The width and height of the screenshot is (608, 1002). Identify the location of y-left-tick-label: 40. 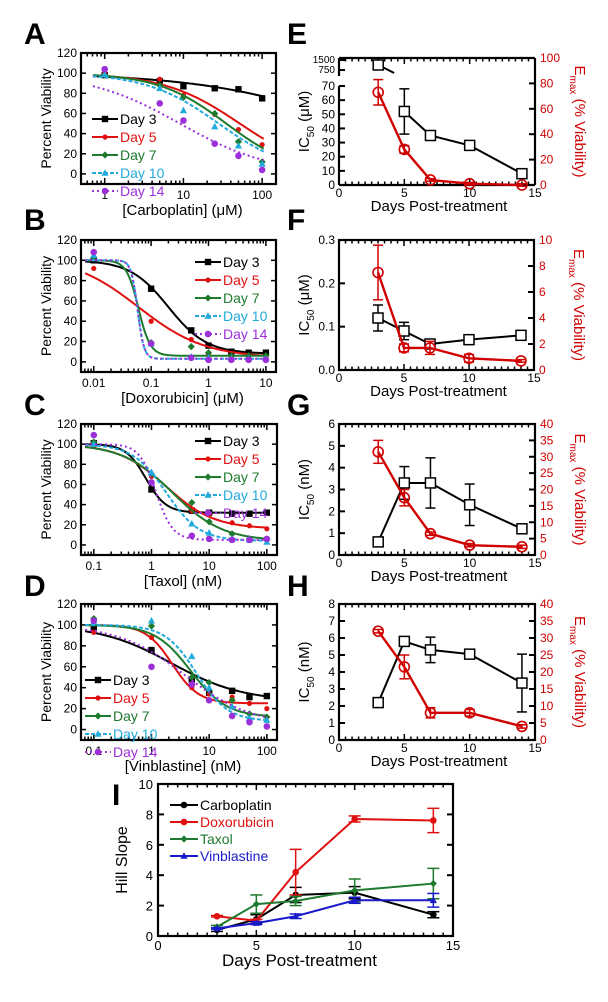
(329, 128).